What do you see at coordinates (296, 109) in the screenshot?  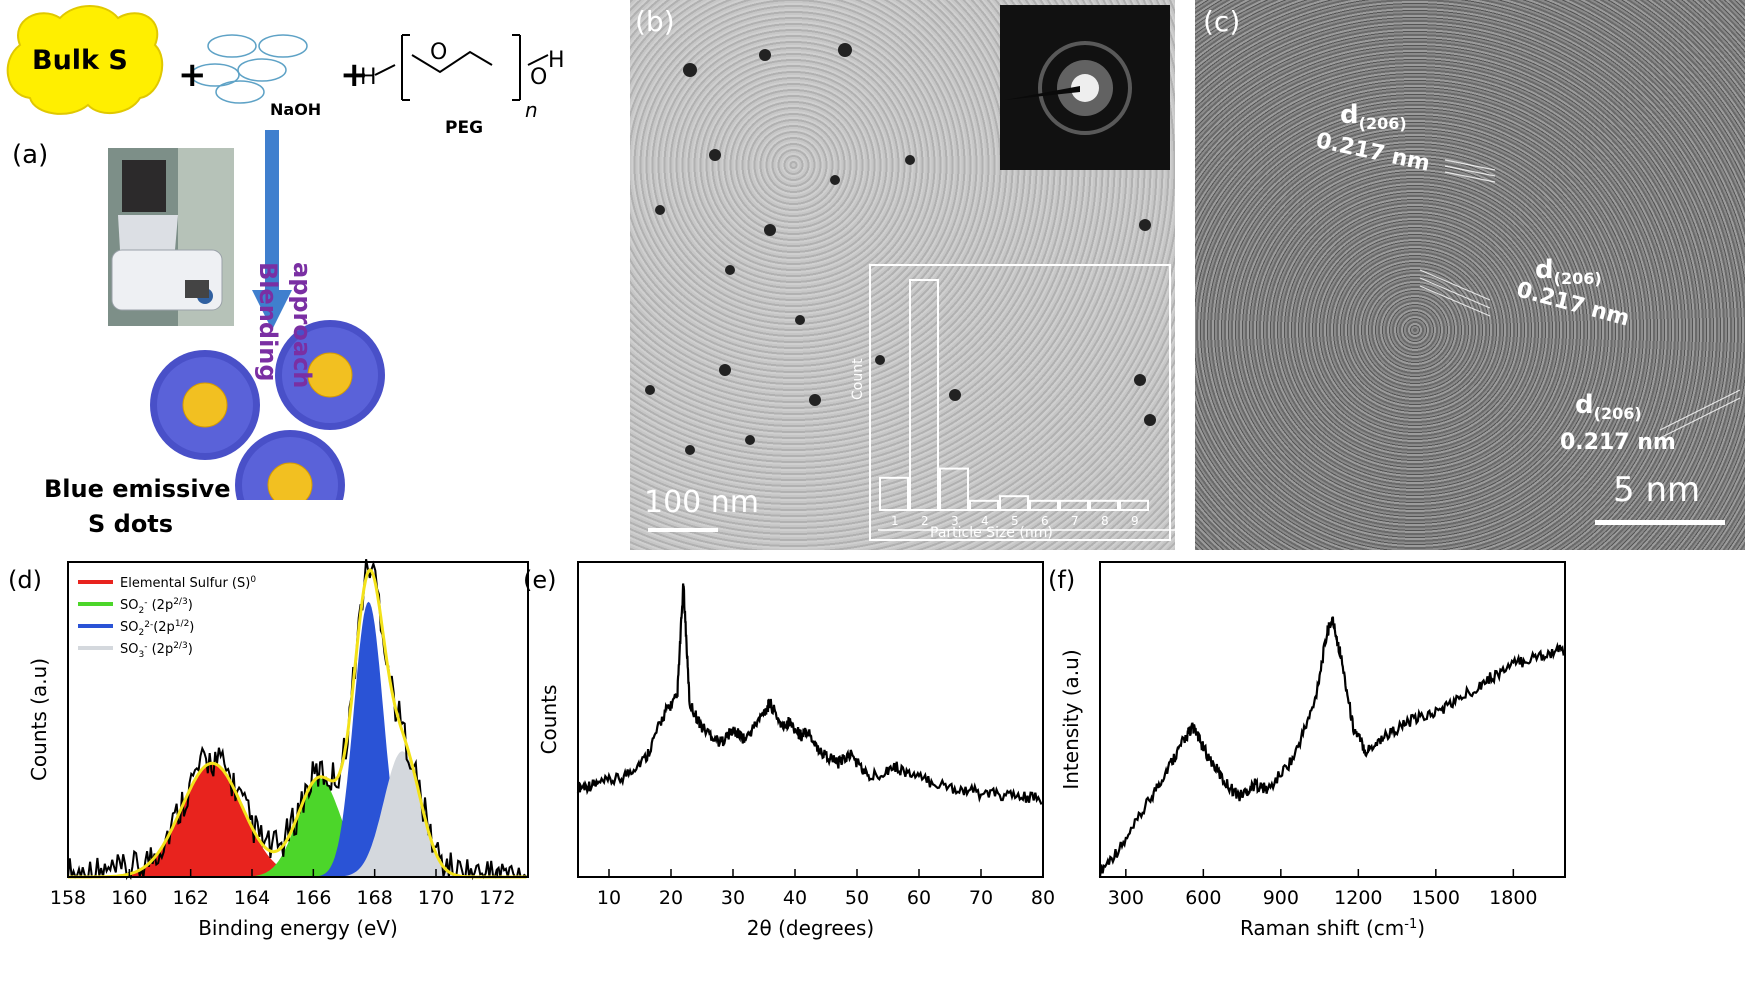 I see `naoh-label: NaOH` at bounding box center [296, 109].